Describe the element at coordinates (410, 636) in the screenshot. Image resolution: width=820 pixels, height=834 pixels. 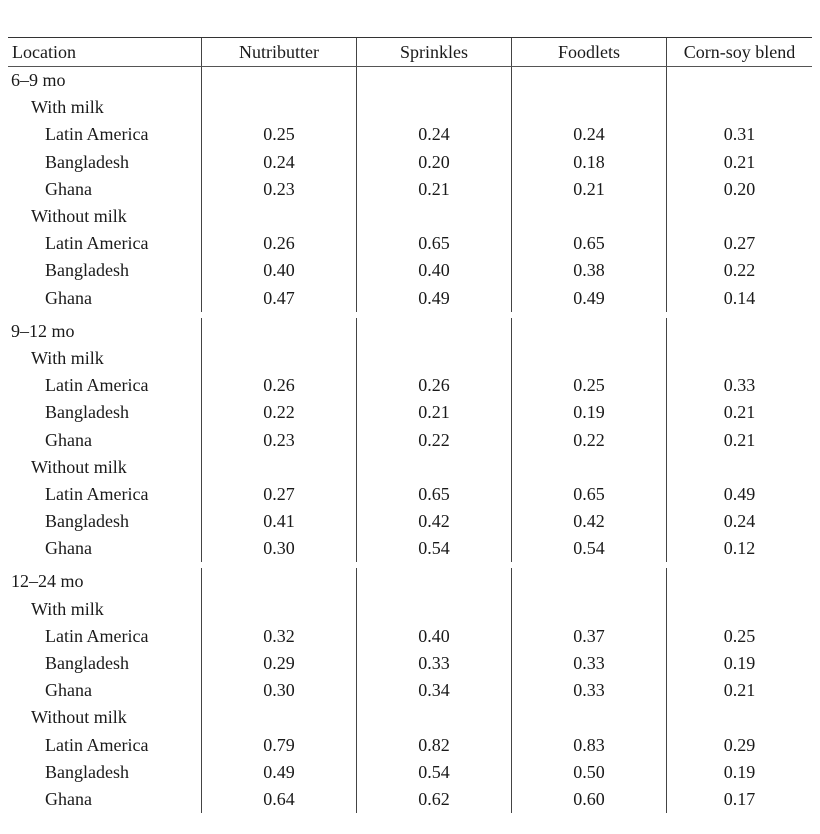
I see `table-row: Latin America 0.32 0.40 0.37 0.25` at that location.